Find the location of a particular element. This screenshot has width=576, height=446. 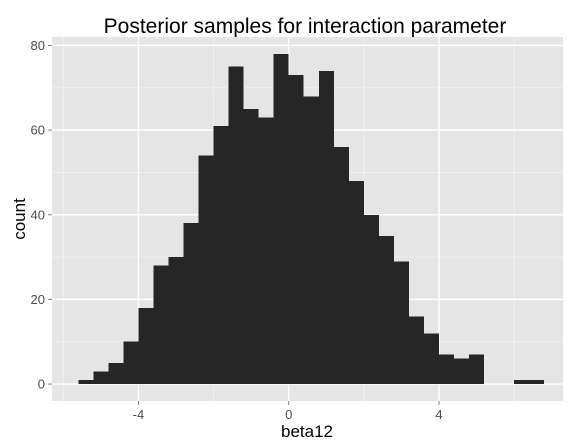

y-axis-title: count is located at coordinates (19, 219).